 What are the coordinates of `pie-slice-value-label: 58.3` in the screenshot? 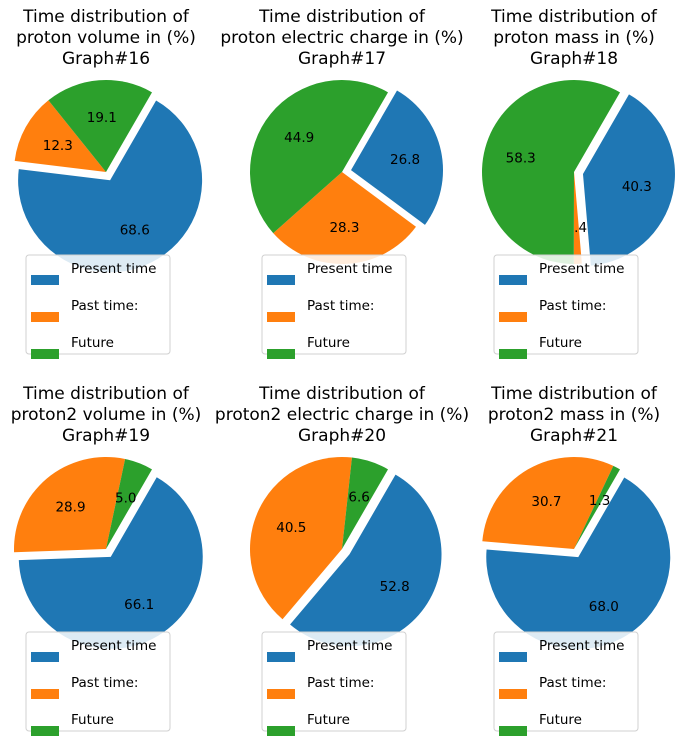 It's located at (521, 159).